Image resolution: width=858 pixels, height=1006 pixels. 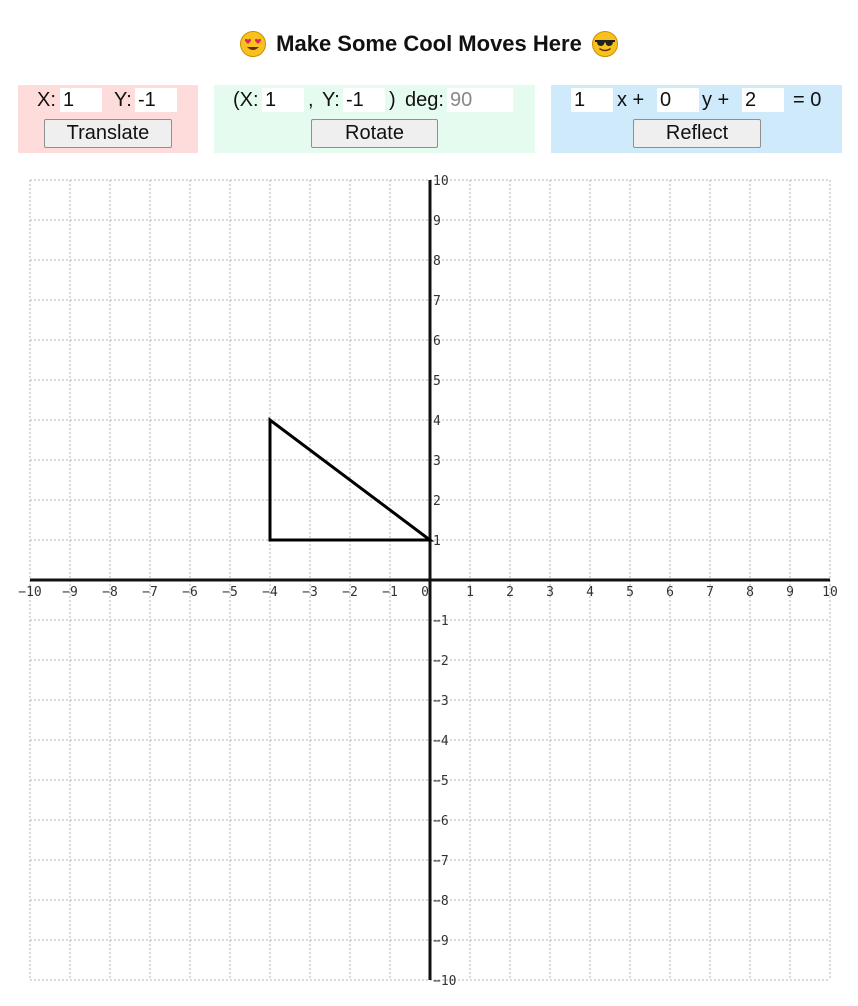 I want to click on y-tick-label: −9, so click(x=441, y=941).